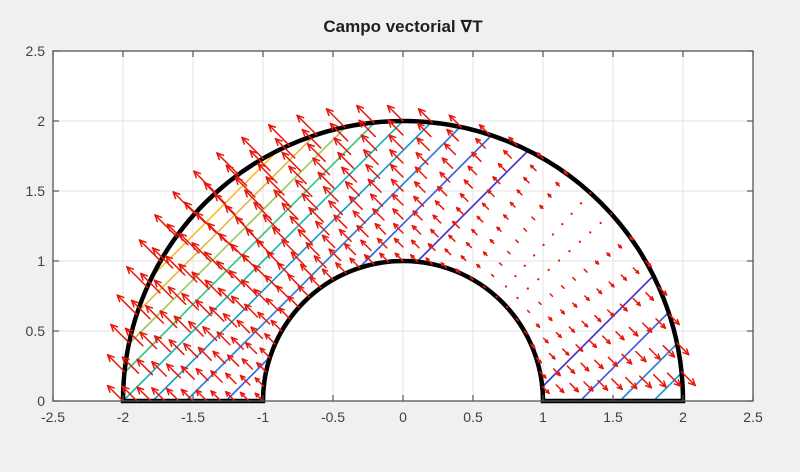  I want to click on x-tick-labels: -2.5 -2 -1.5 -1 -0.5 0 0.5 1 1.5 2 2.5, so click(402, 417).